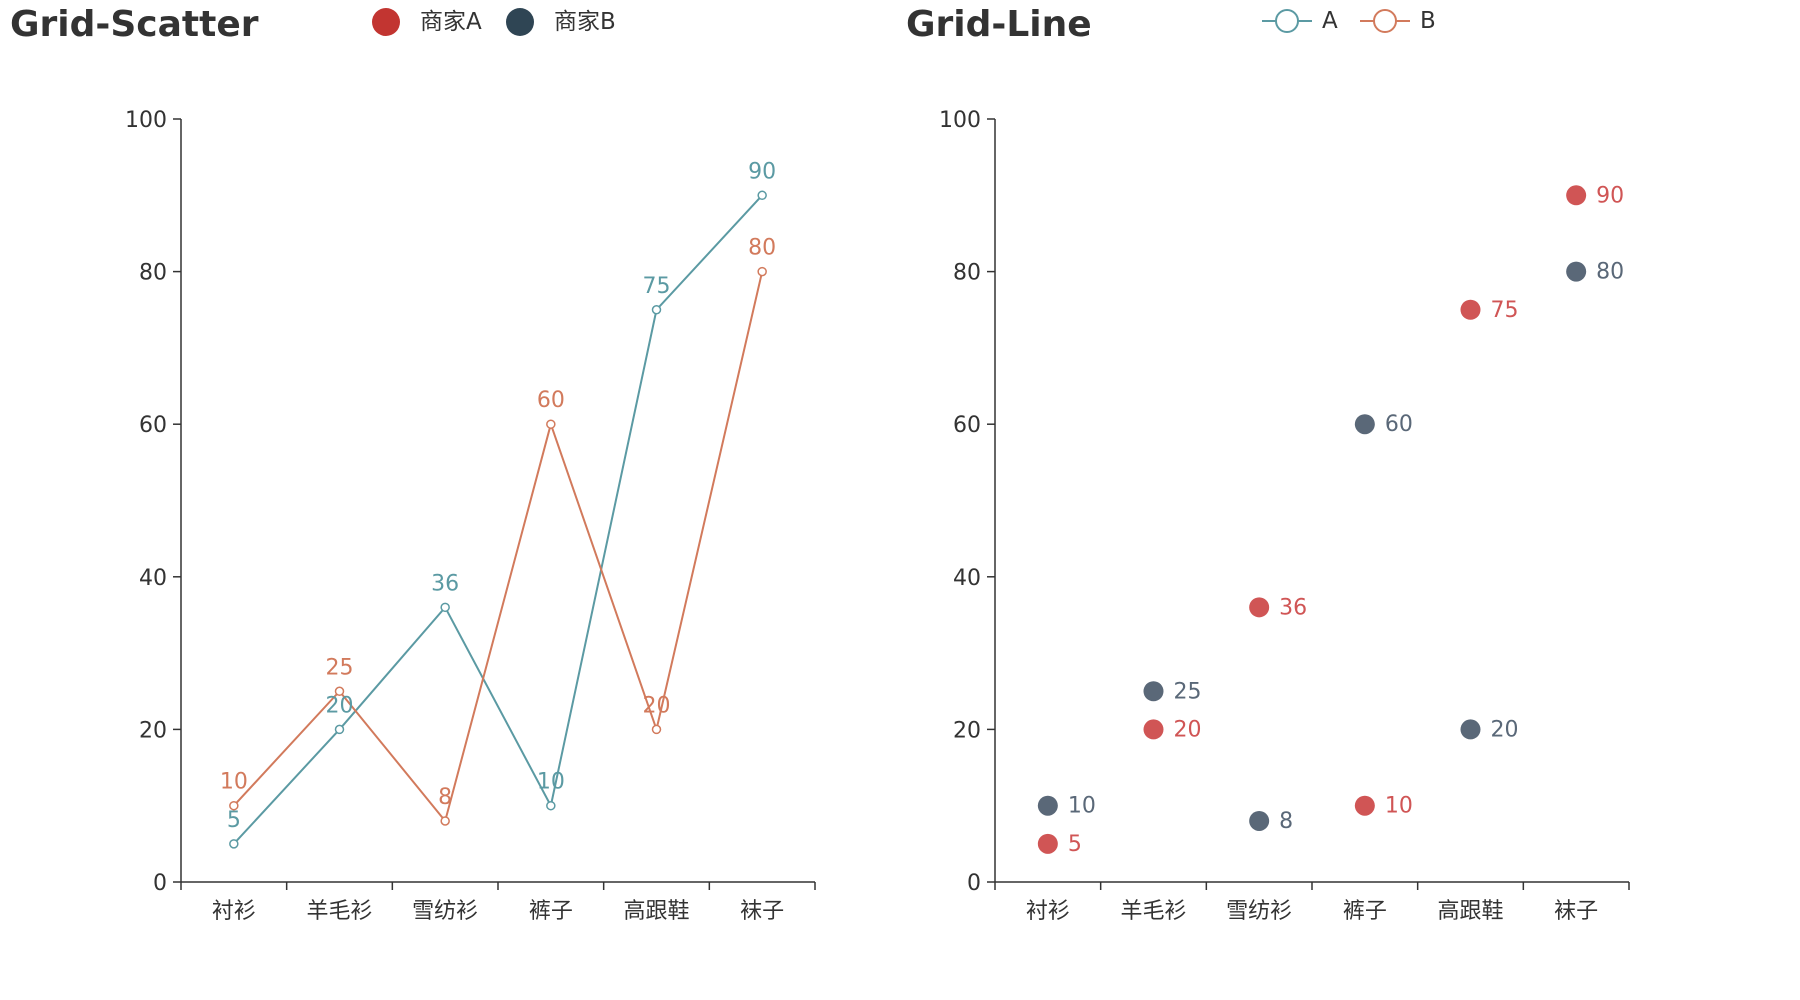  Describe the element at coordinates (1188, 691) in the screenshot. I see `right-series-b-data-label: 25` at that location.